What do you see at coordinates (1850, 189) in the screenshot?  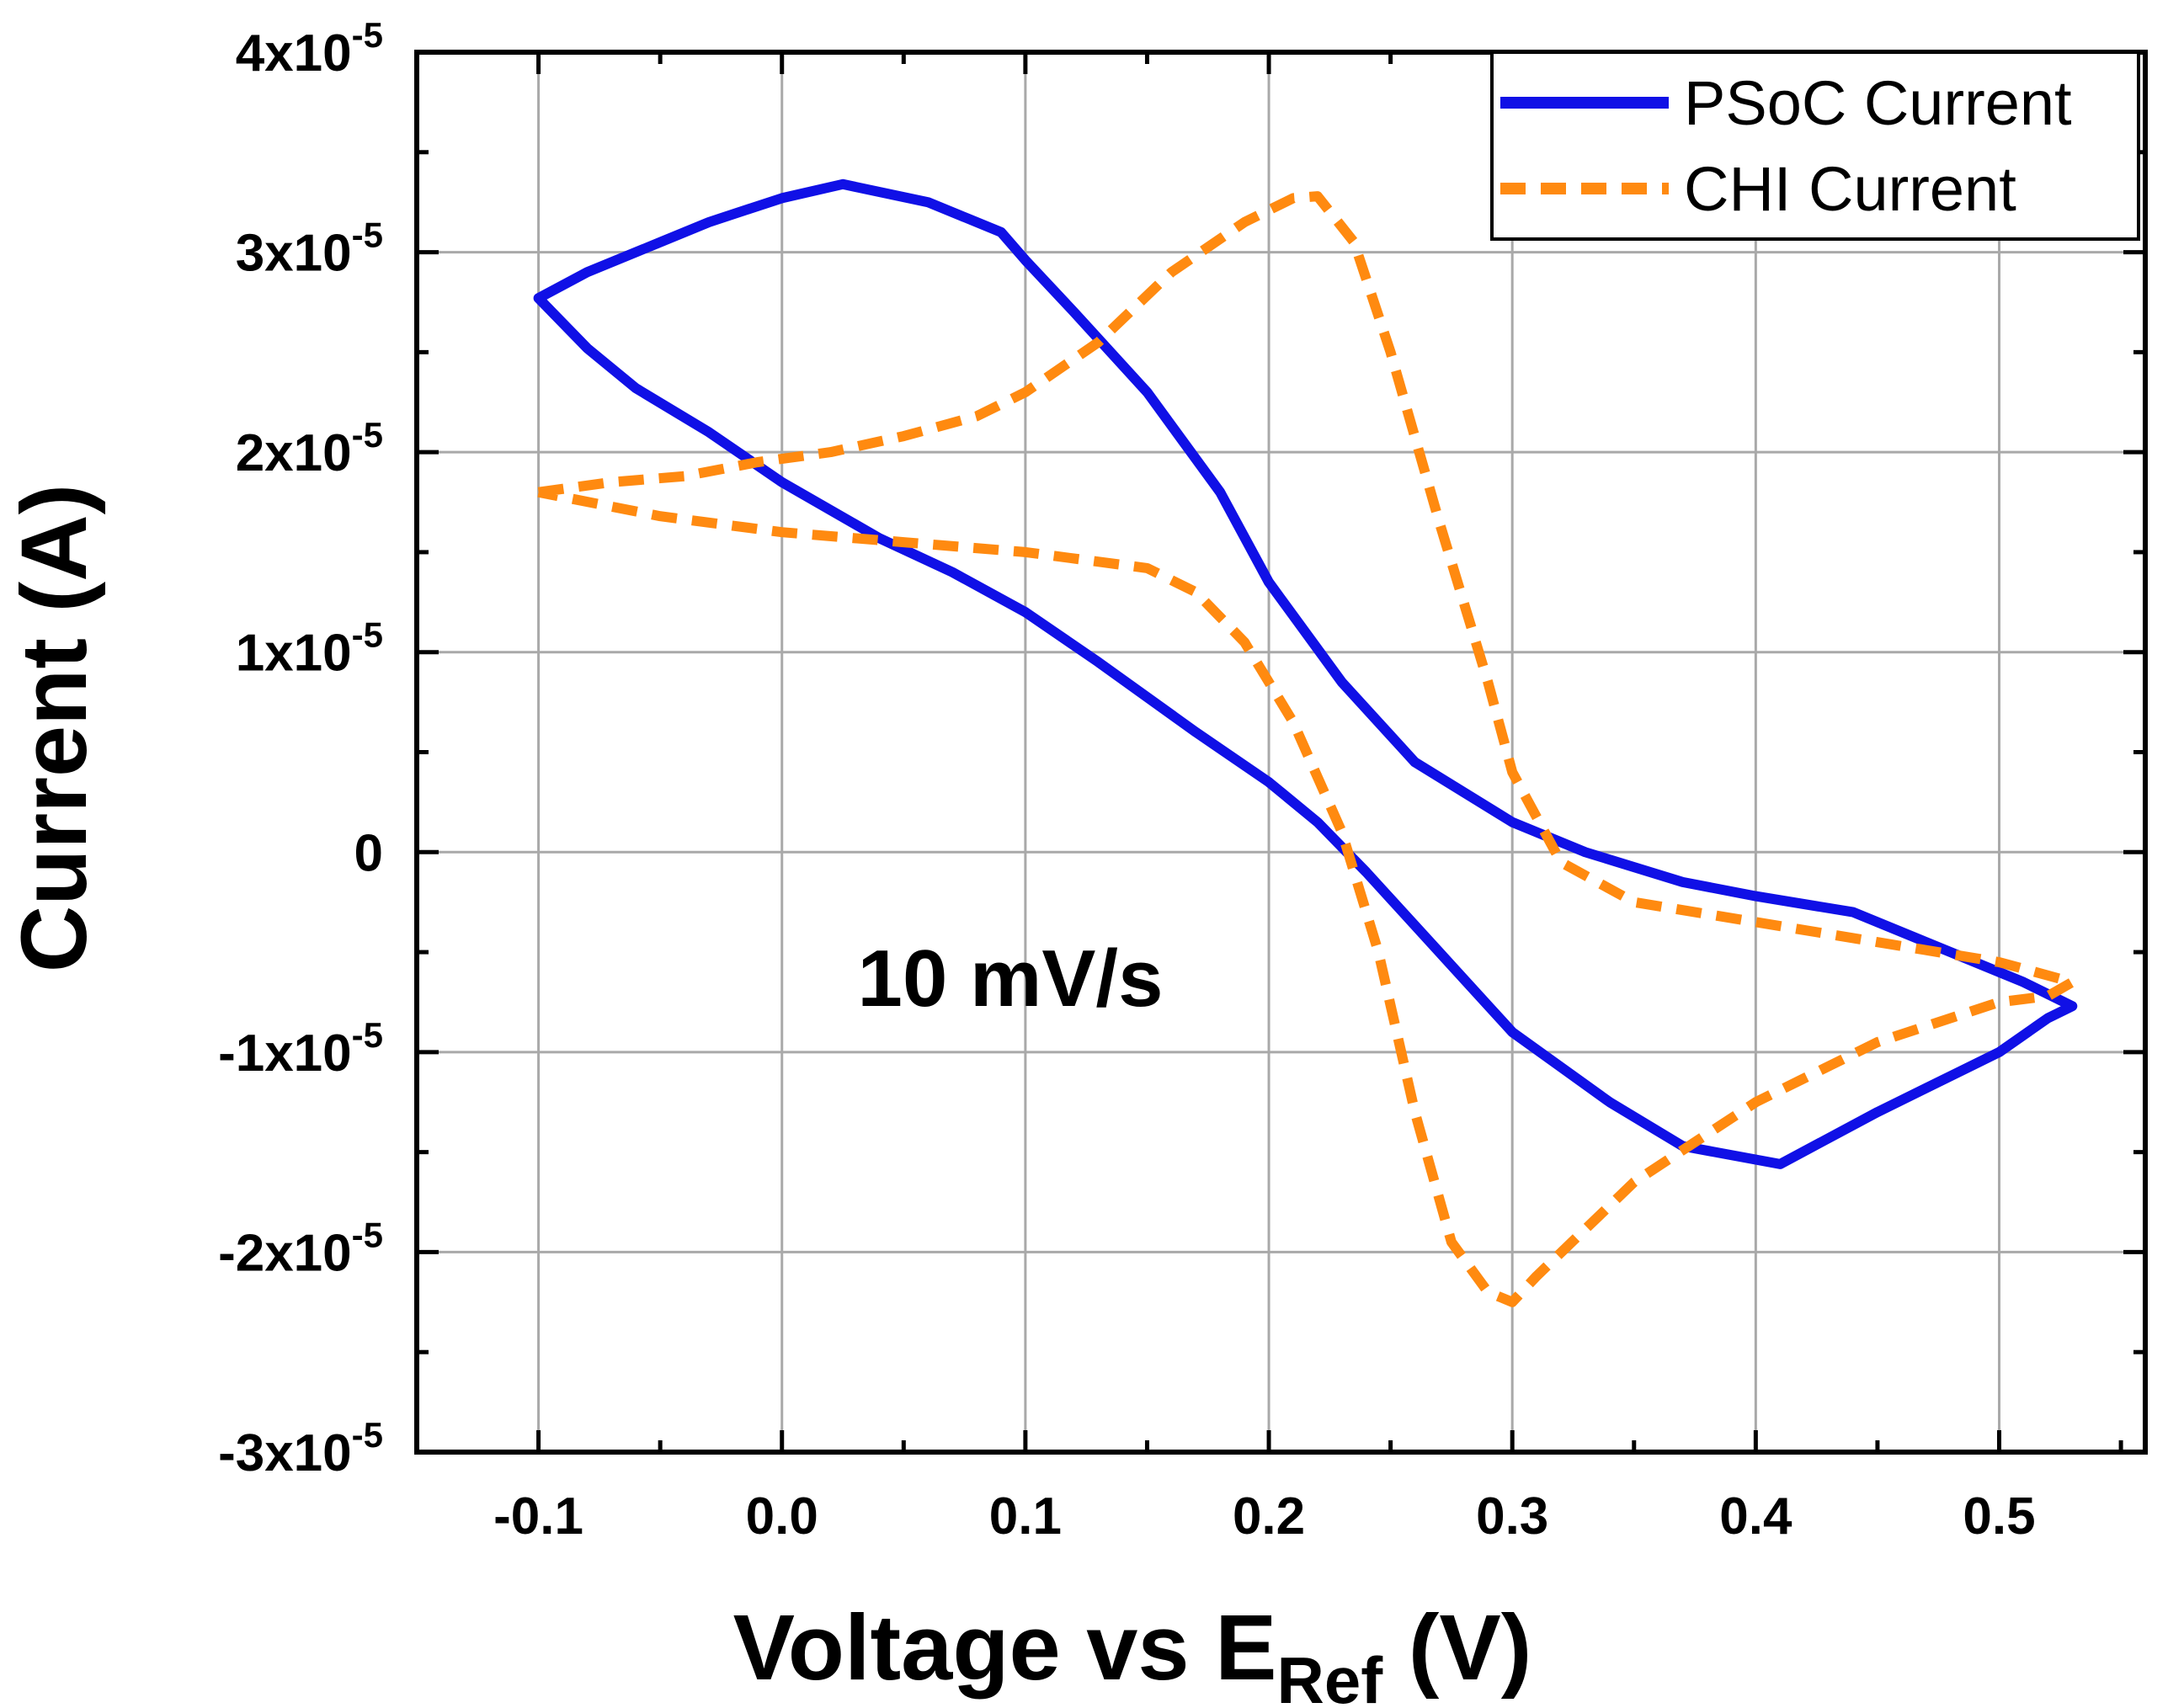 I see `legend-label-chi: CHI Current` at bounding box center [1850, 189].